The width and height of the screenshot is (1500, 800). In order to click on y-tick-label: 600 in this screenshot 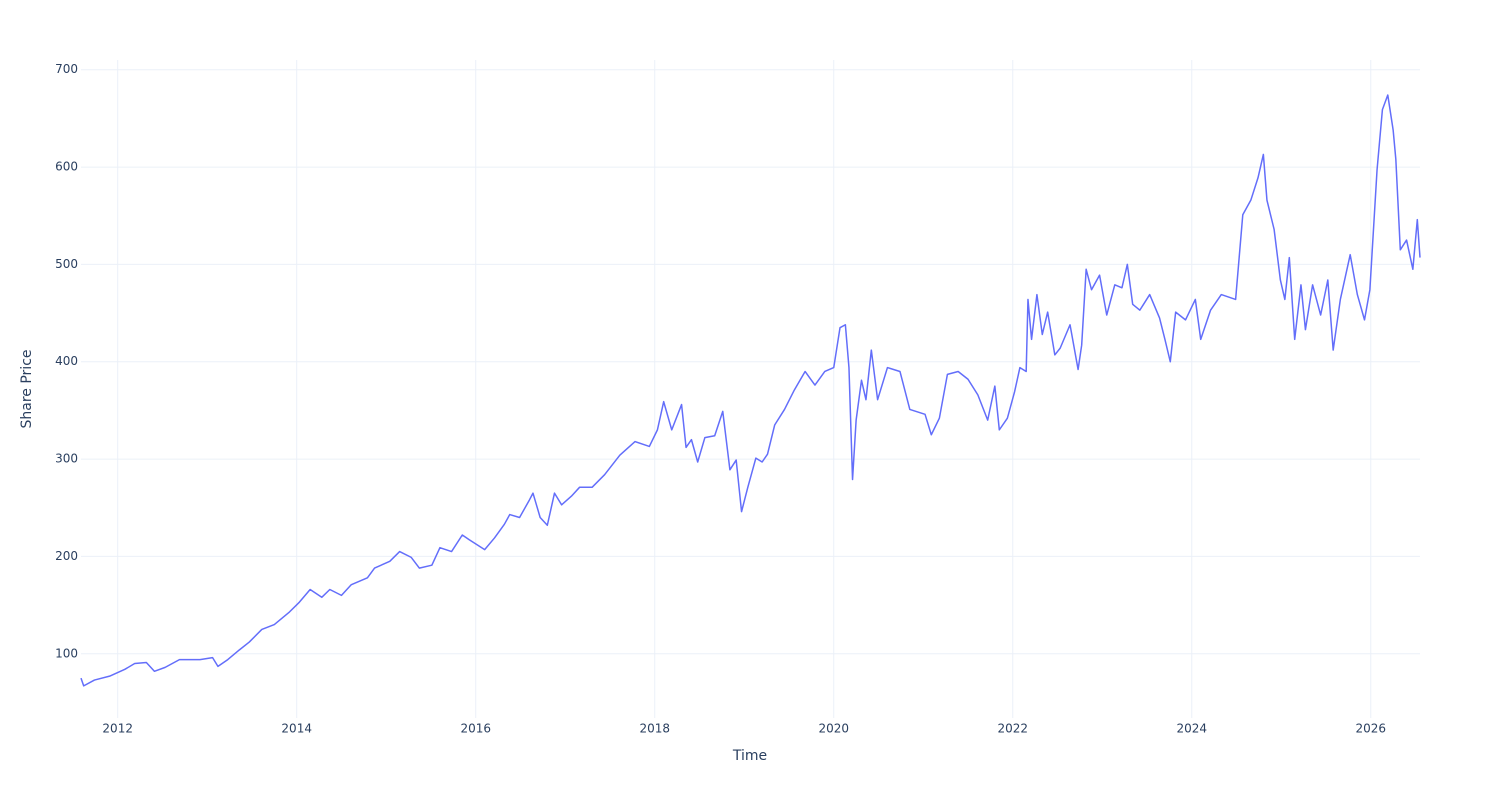, I will do `click(66, 167)`.